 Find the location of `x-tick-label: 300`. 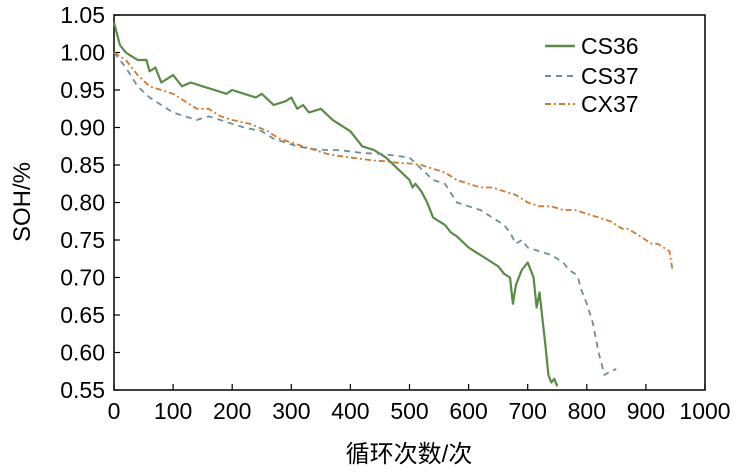

x-tick-label: 300 is located at coordinates (291, 411).